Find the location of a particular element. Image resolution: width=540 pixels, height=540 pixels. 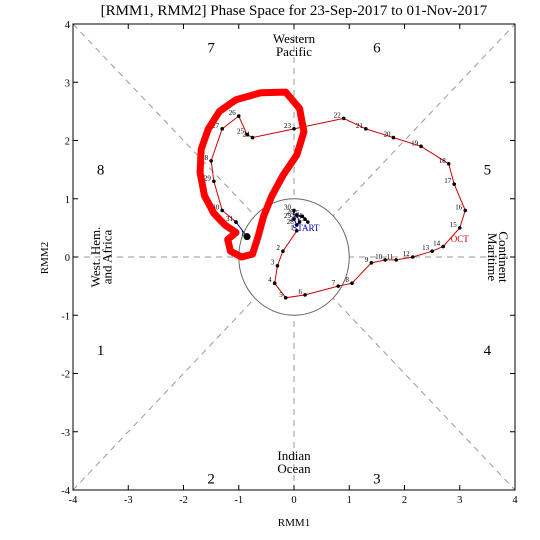

y-tick-label: -4 is located at coordinates (65, 491).